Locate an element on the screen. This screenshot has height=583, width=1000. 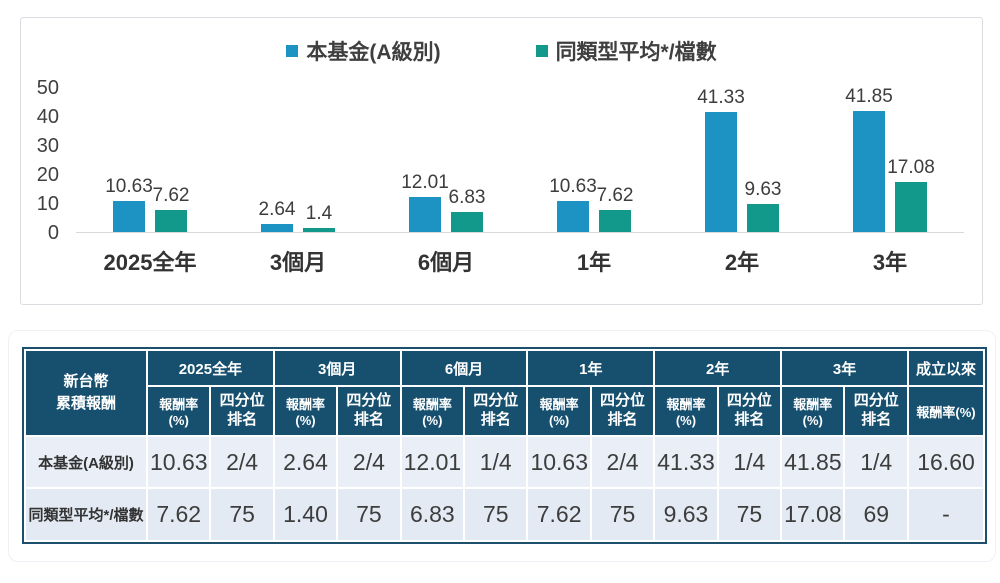
table-cell: 41.33 is located at coordinates (686, 462).